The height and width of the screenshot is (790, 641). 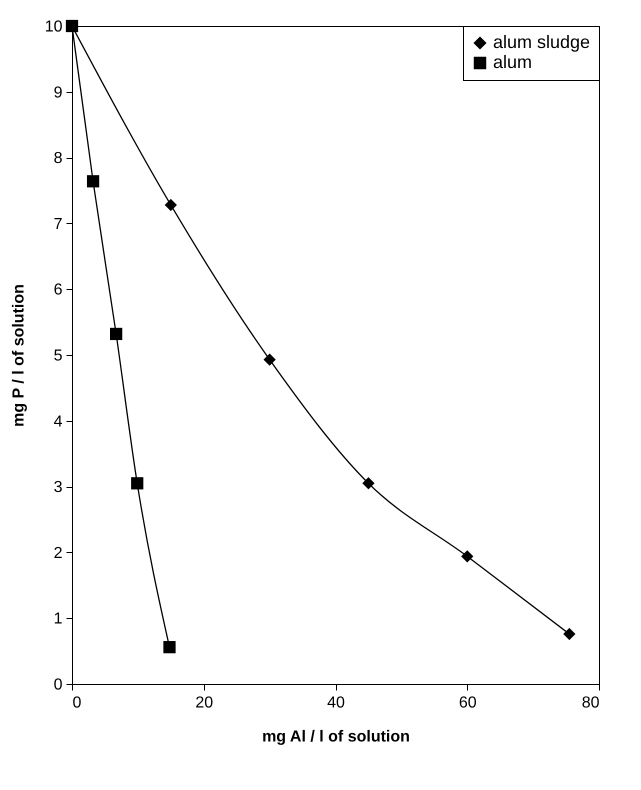 What do you see at coordinates (58, 619) in the screenshot?
I see `y-tick-label: 1` at bounding box center [58, 619].